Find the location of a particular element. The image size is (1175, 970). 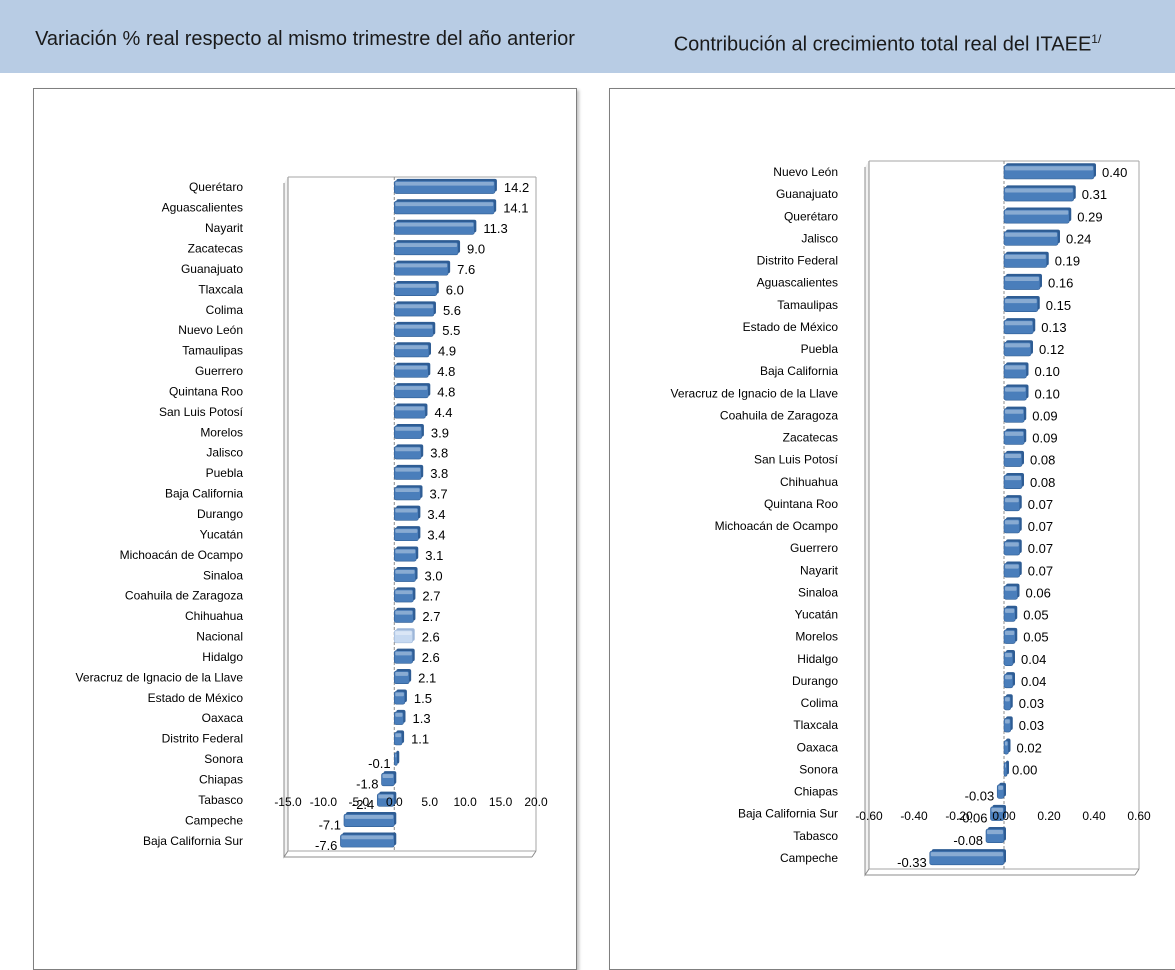

right-category-label: Querétaro is located at coordinates (811, 216).